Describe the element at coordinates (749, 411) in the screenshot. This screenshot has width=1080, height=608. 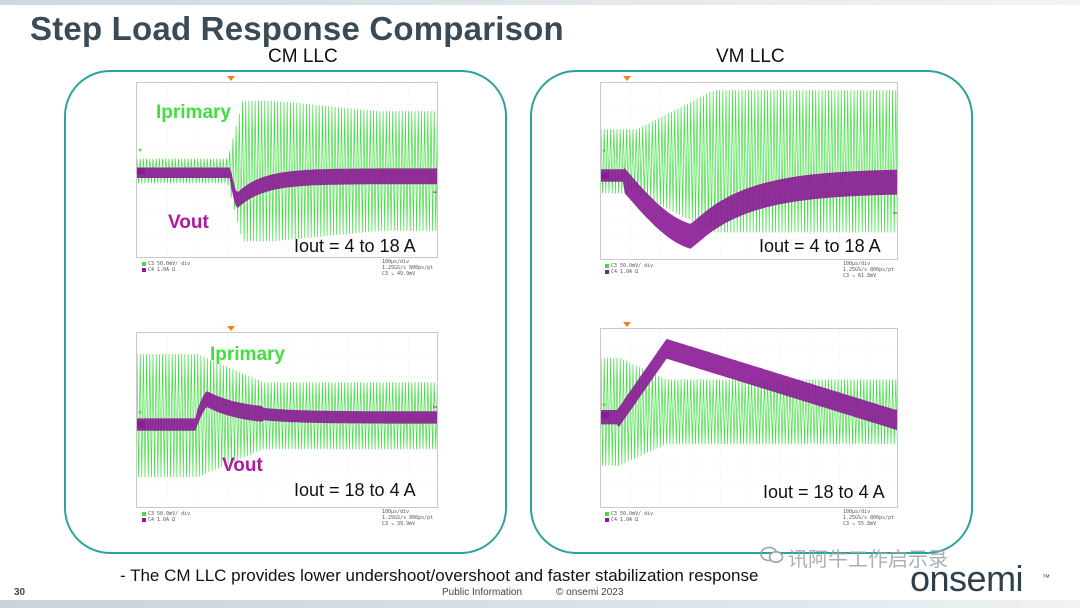
I see `iprimary-trace` at that location.